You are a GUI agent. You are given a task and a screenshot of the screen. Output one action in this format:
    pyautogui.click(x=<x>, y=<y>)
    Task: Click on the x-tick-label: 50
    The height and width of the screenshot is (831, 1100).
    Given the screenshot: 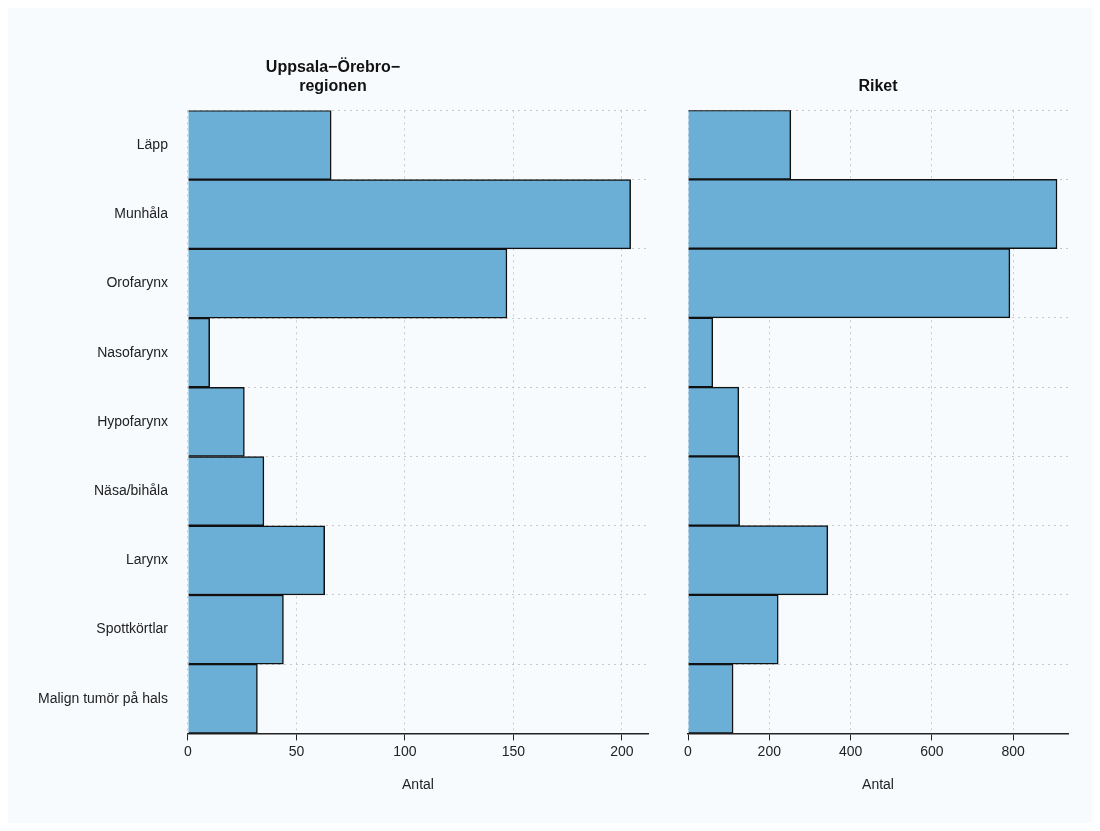 What is the action you would take?
    pyautogui.click(x=296, y=750)
    